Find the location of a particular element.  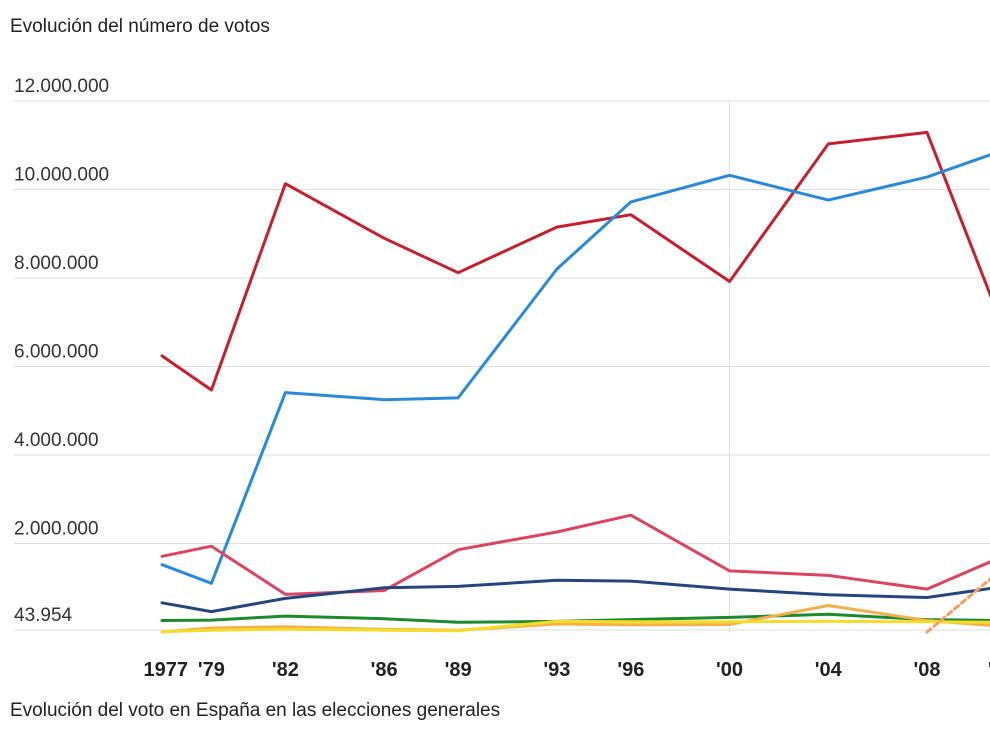

x-tick-label: '82 is located at coordinates (285, 670).